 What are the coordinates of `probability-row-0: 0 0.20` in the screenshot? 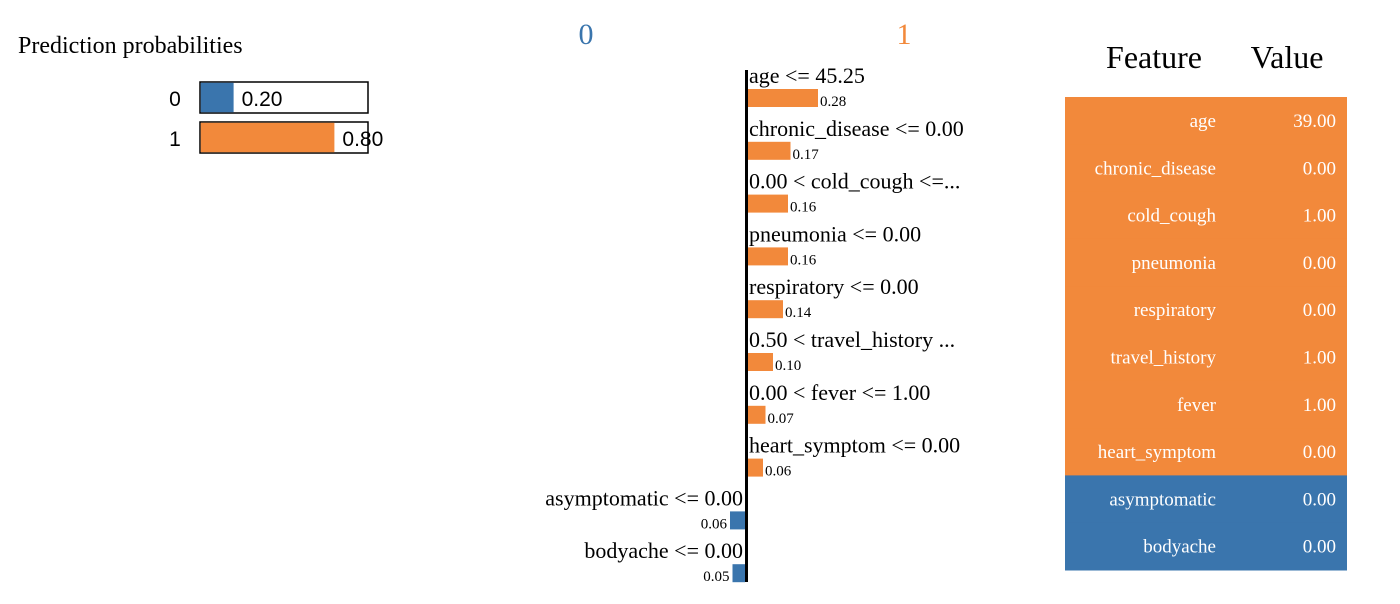 It's located at (269, 97).